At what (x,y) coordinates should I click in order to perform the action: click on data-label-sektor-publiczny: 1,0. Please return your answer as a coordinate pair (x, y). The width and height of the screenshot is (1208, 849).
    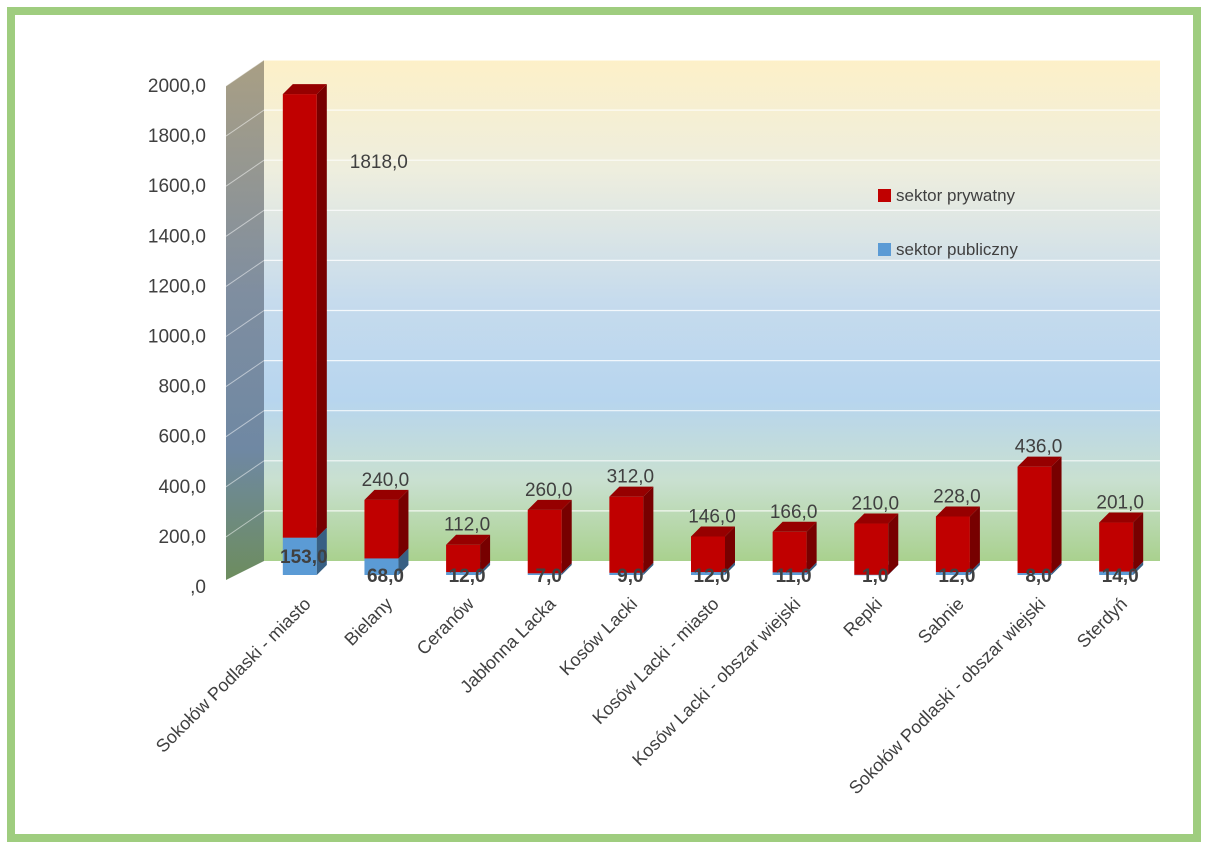
    Looking at the image, I should click on (875, 576).